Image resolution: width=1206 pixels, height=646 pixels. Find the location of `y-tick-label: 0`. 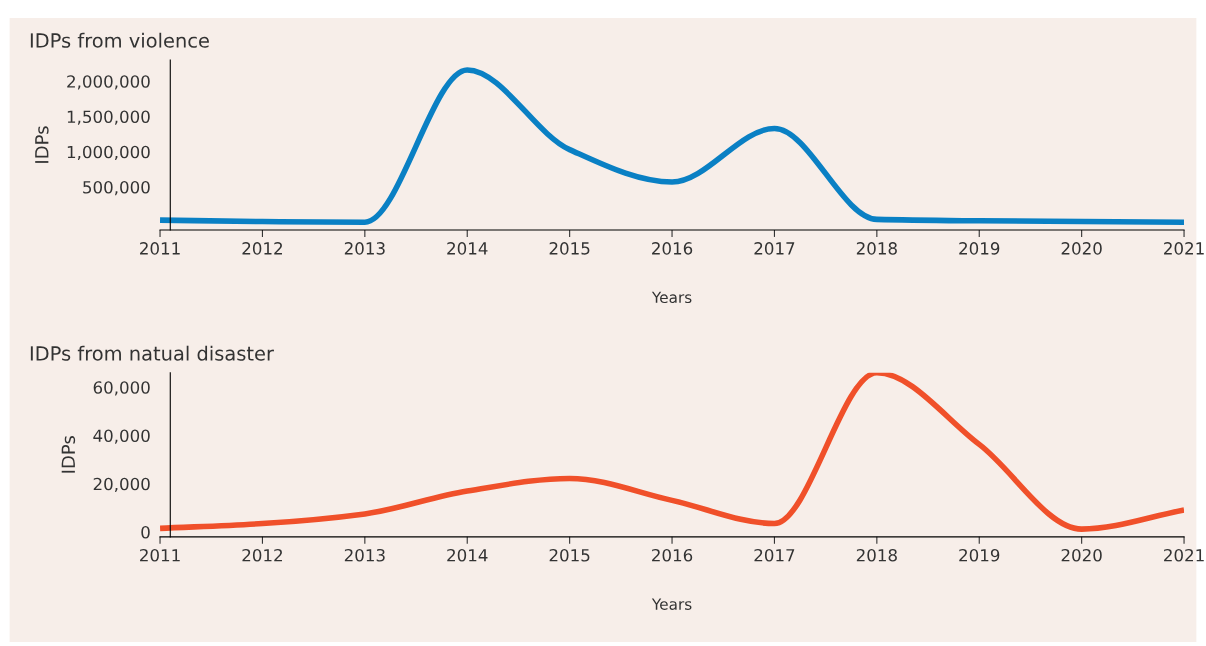

y-tick-label: 0 is located at coordinates (145, 532).